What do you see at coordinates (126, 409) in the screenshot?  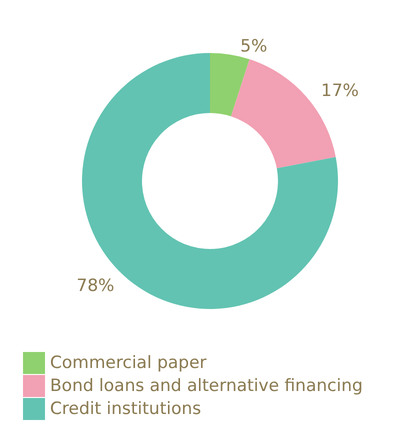 I see `legend-label: Credit institutions` at bounding box center [126, 409].